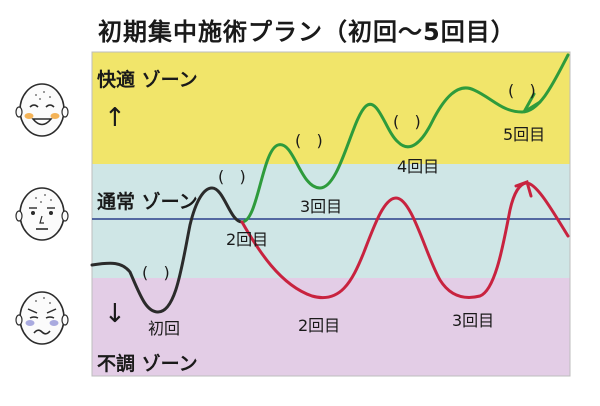 The image size is (600, 406). What do you see at coordinates (42, 214) in the screenshot?
I see `neutral-face-icon` at bounding box center [42, 214].